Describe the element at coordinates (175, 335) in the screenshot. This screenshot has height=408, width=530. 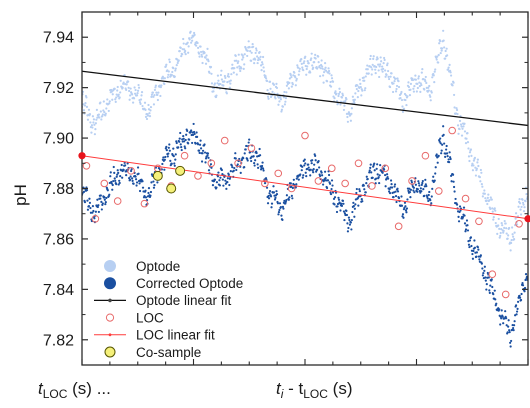
I see `legend-label-loc_fit: LOC linear fit` at that location.